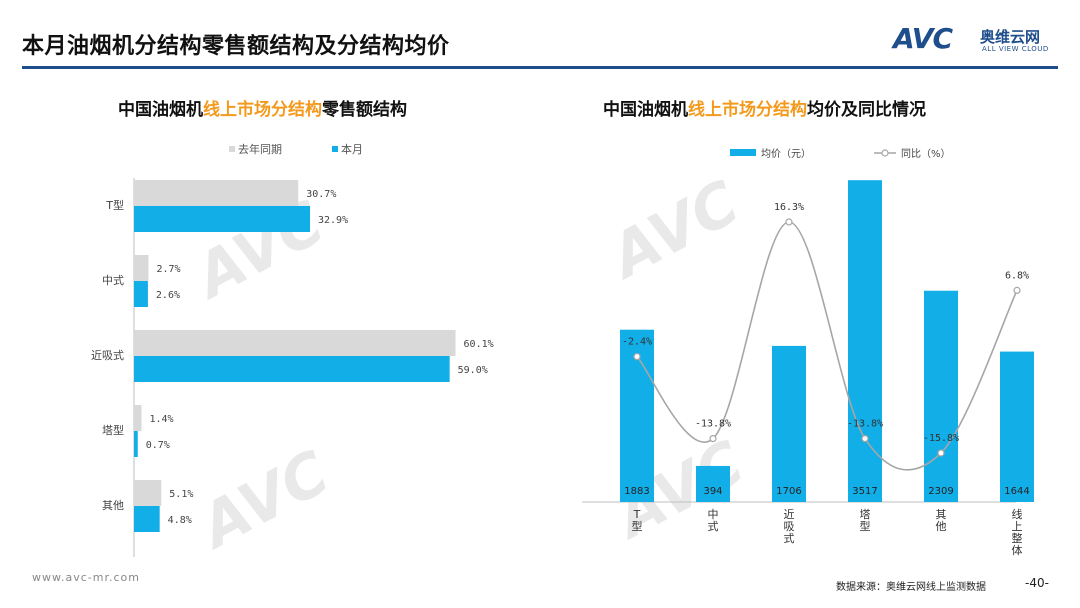 The height and width of the screenshot is (608, 1080). I want to click on data-label-last-year: 60.1%, so click(479, 344).